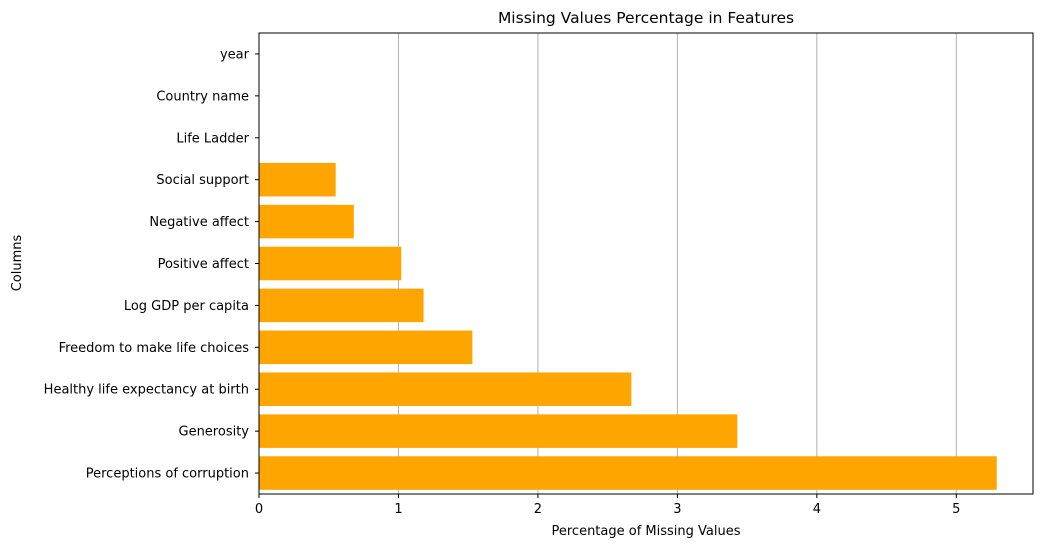 This screenshot has width=1044, height=551. Describe the element at coordinates (817, 509) in the screenshot. I see `x-tick-label-4: 4` at that location.